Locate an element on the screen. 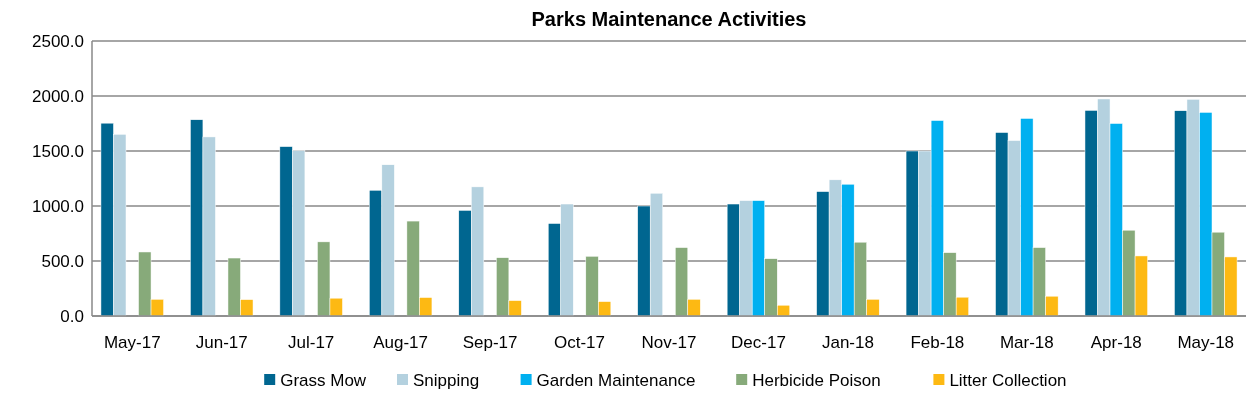  chart-title: Parks Maintenance Activities is located at coordinates (669, 19).